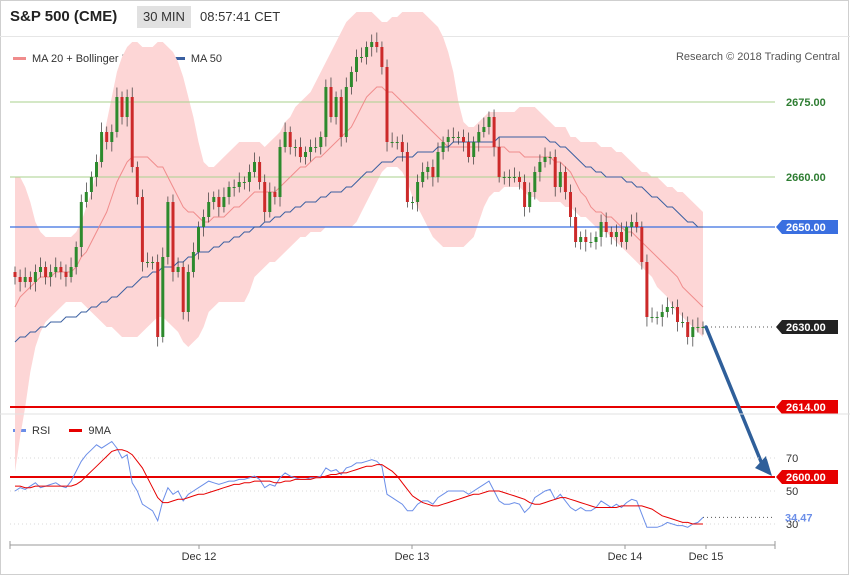 The height and width of the screenshot is (576, 850). What do you see at coordinates (806, 103) in the screenshot?
I see `price-label-resistance: 2675.00` at bounding box center [806, 103].